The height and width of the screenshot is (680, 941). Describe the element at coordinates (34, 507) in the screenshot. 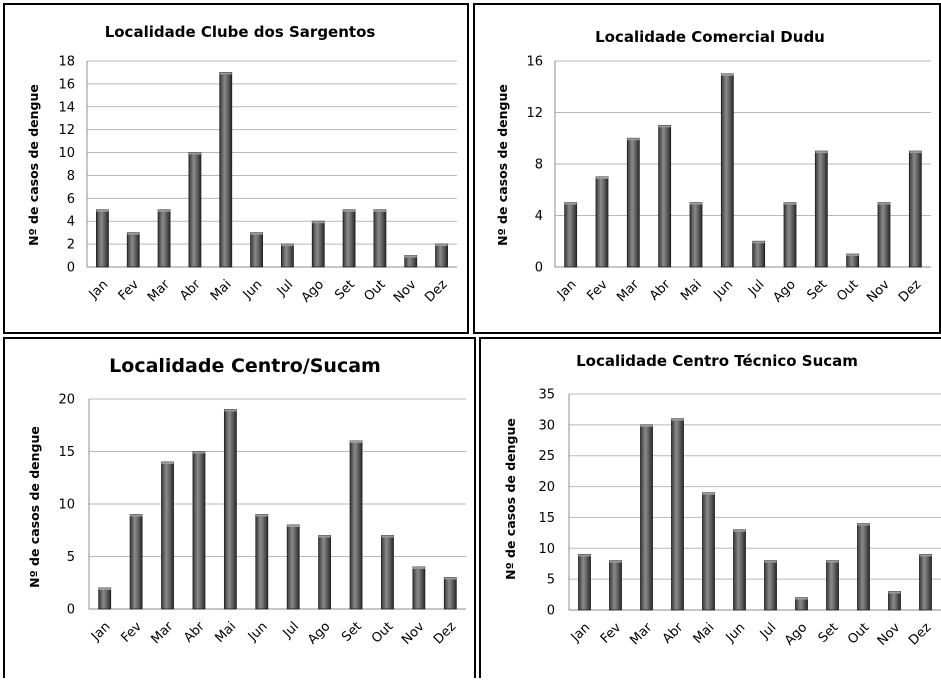

I see `y-axis-label: Nº de casos de dengue` at that location.